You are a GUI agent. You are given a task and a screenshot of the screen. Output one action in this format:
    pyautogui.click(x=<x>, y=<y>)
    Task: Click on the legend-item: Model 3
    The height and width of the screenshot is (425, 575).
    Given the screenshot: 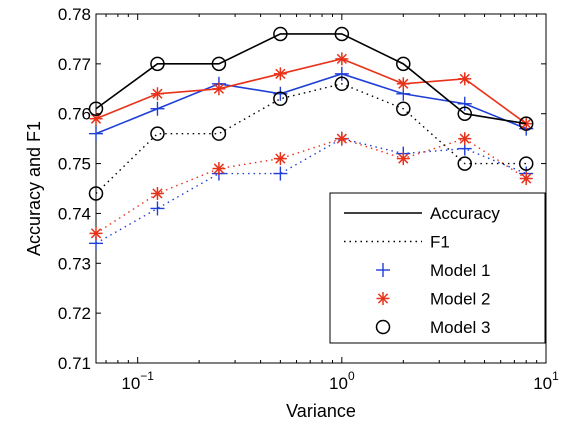 What is the action you would take?
    pyautogui.click(x=432, y=327)
    